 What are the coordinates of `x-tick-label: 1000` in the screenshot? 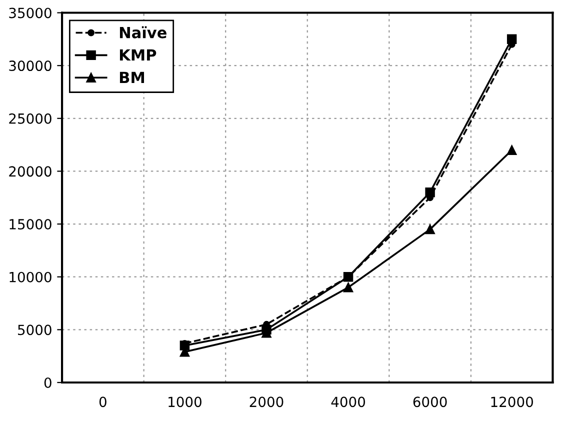 It's located at (185, 402).